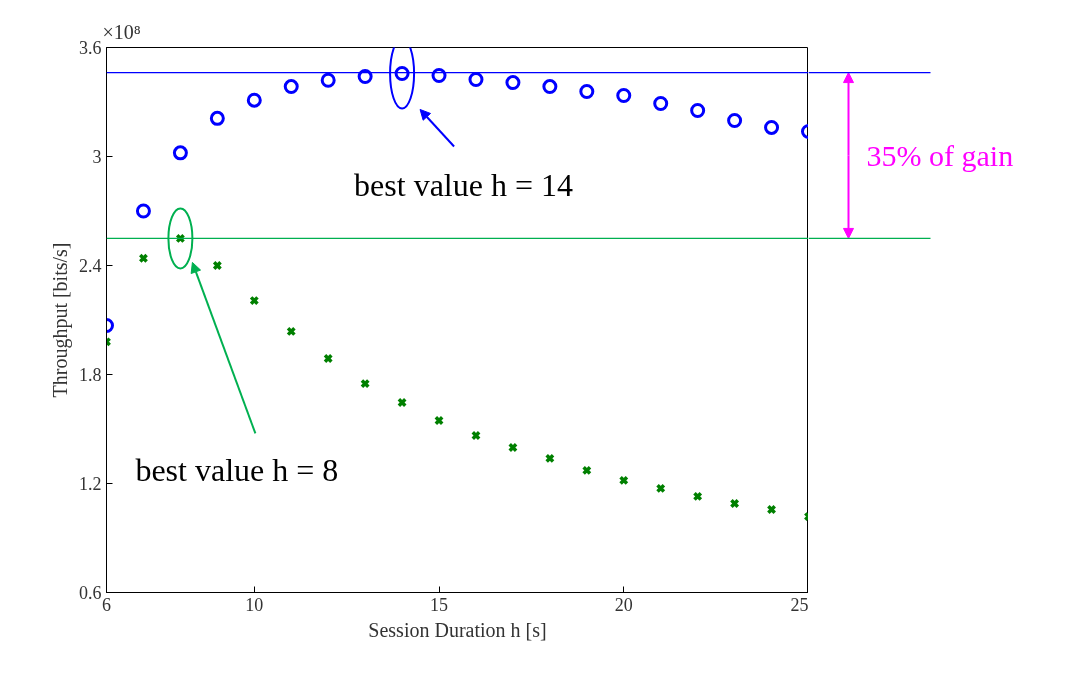 Image resolution: width=1082 pixels, height=675 pixels. Describe the element at coordinates (106, 604) in the screenshot. I see `x-tick-label: 6` at that location.